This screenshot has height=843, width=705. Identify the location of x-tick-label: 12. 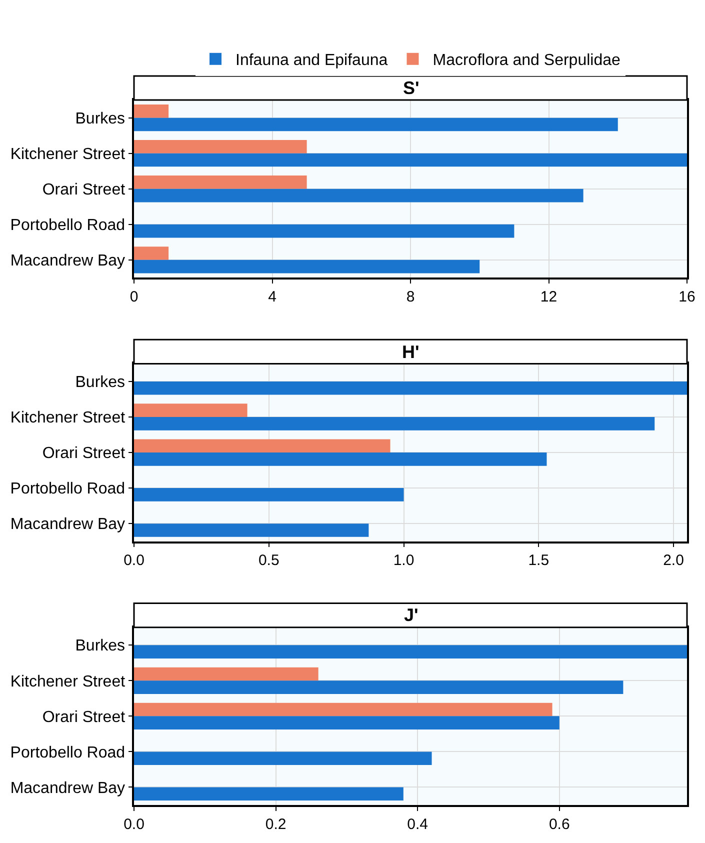
(549, 297).